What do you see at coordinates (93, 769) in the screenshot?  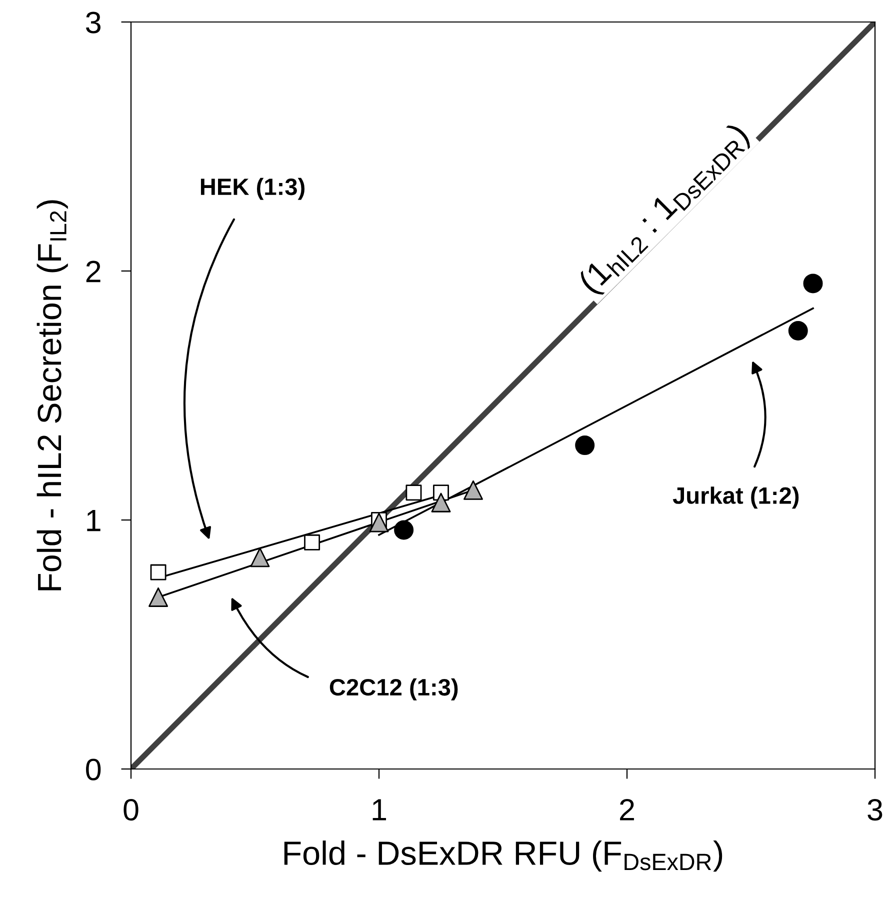 I see `y-tick-label: 0` at bounding box center [93, 769].